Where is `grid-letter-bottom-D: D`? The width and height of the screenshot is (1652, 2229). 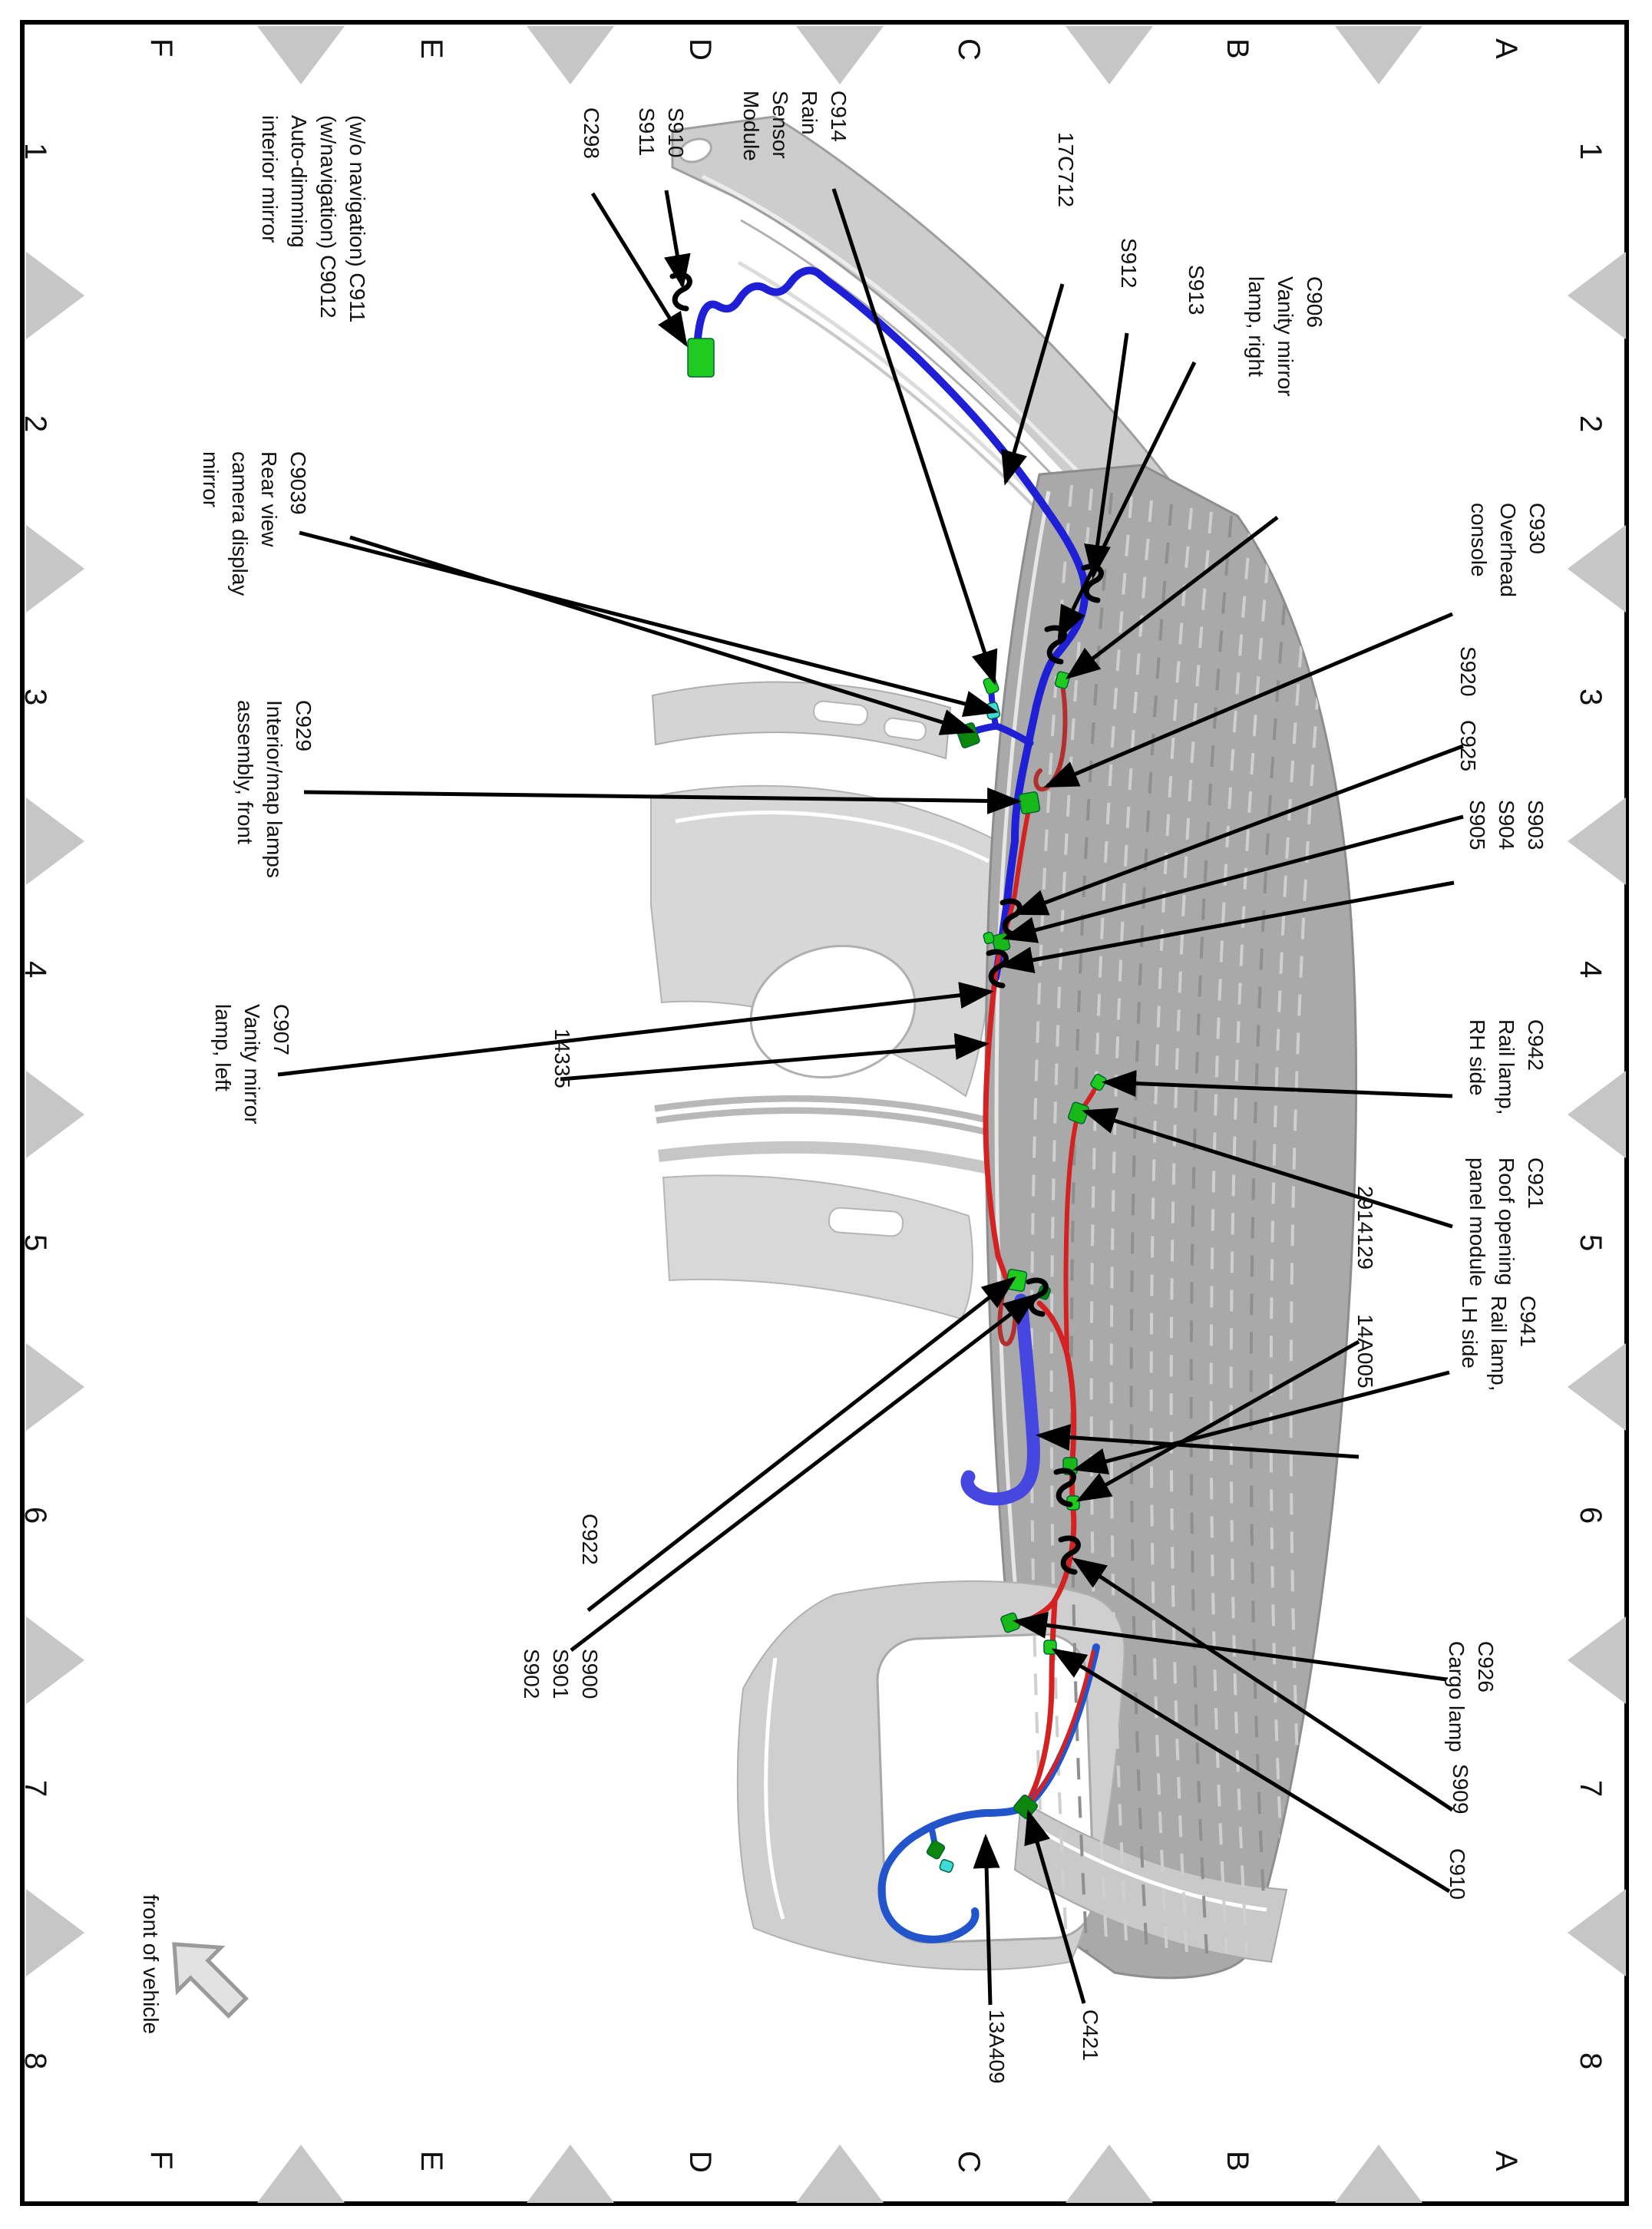 grid-letter-bottom-D: D is located at coordinates (700, 2162).